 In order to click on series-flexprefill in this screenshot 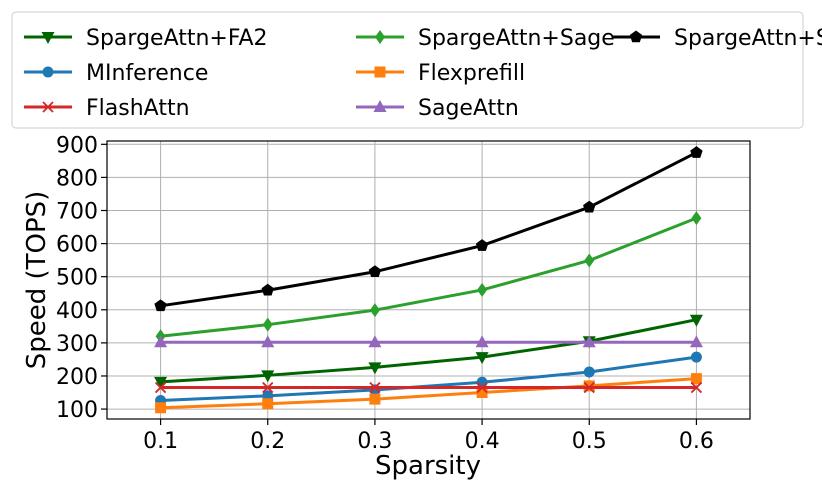, I will do `click(428, 393)`.